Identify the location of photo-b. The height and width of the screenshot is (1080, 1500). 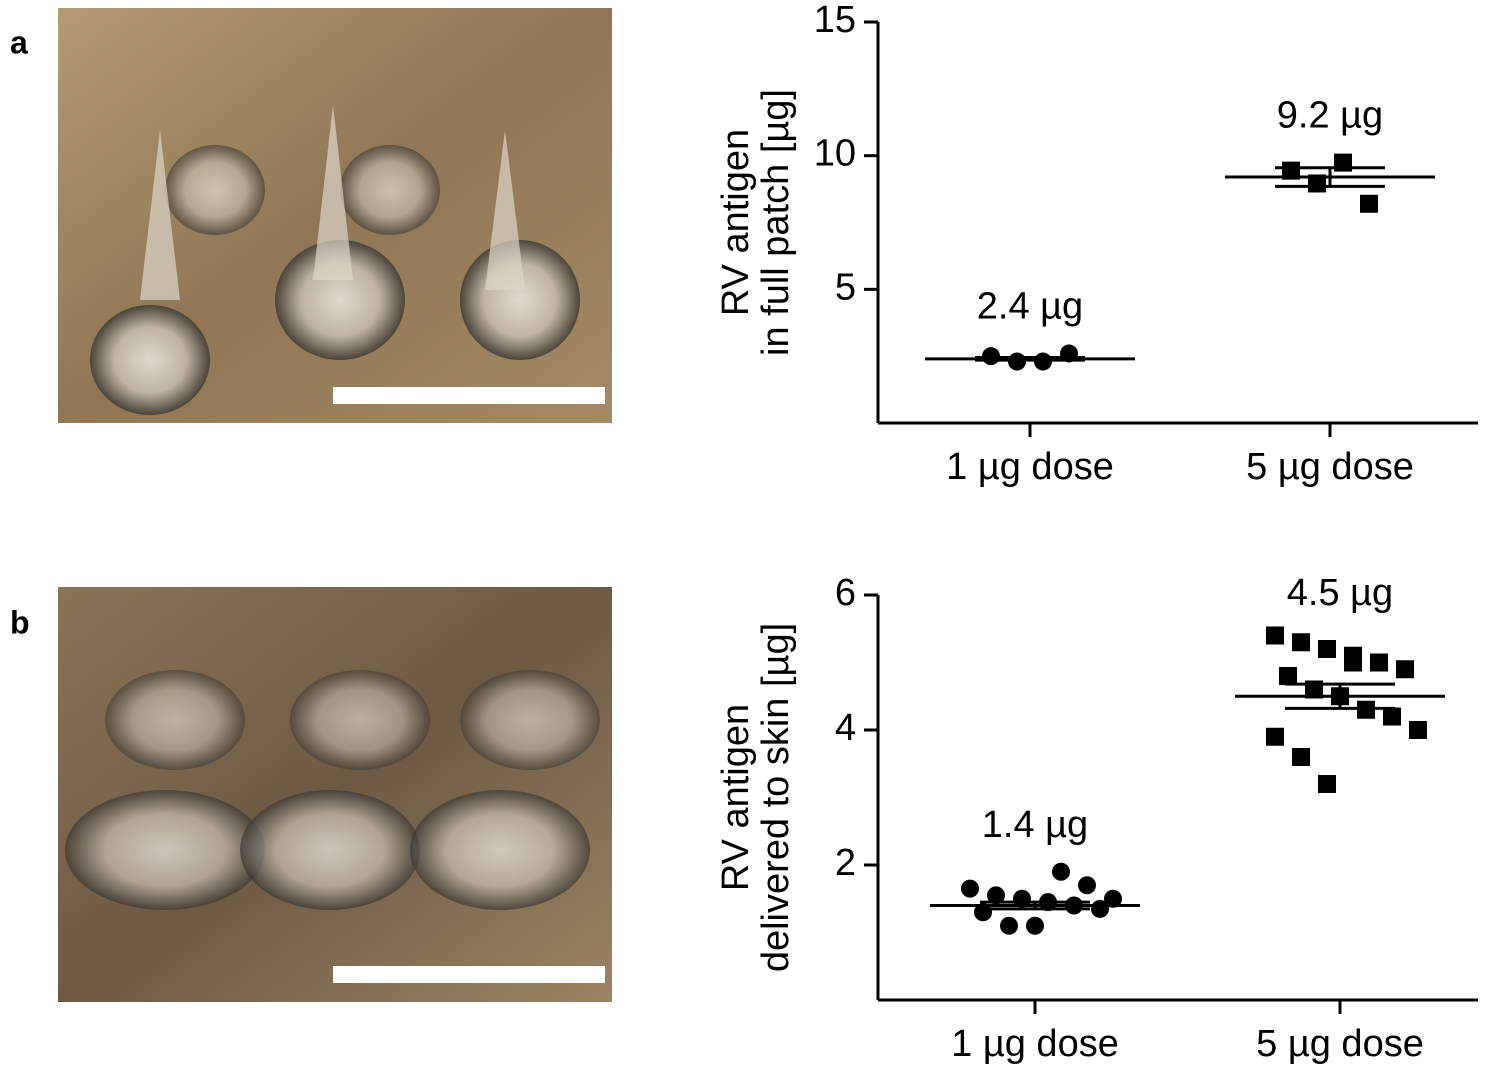
(335, 794).